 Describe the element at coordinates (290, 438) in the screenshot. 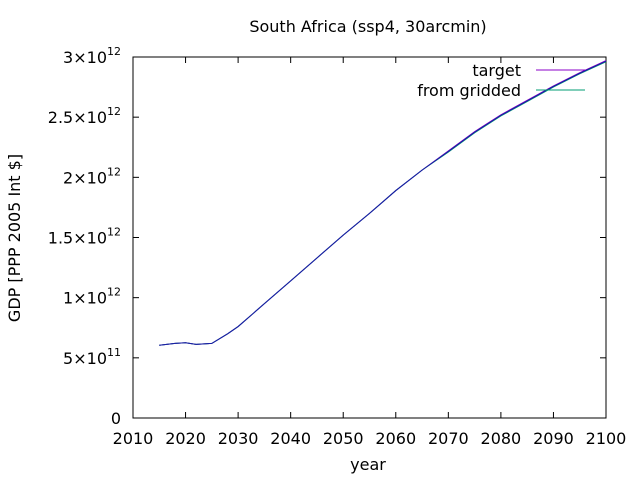

I see `x-tick-label: 2040` at that location.